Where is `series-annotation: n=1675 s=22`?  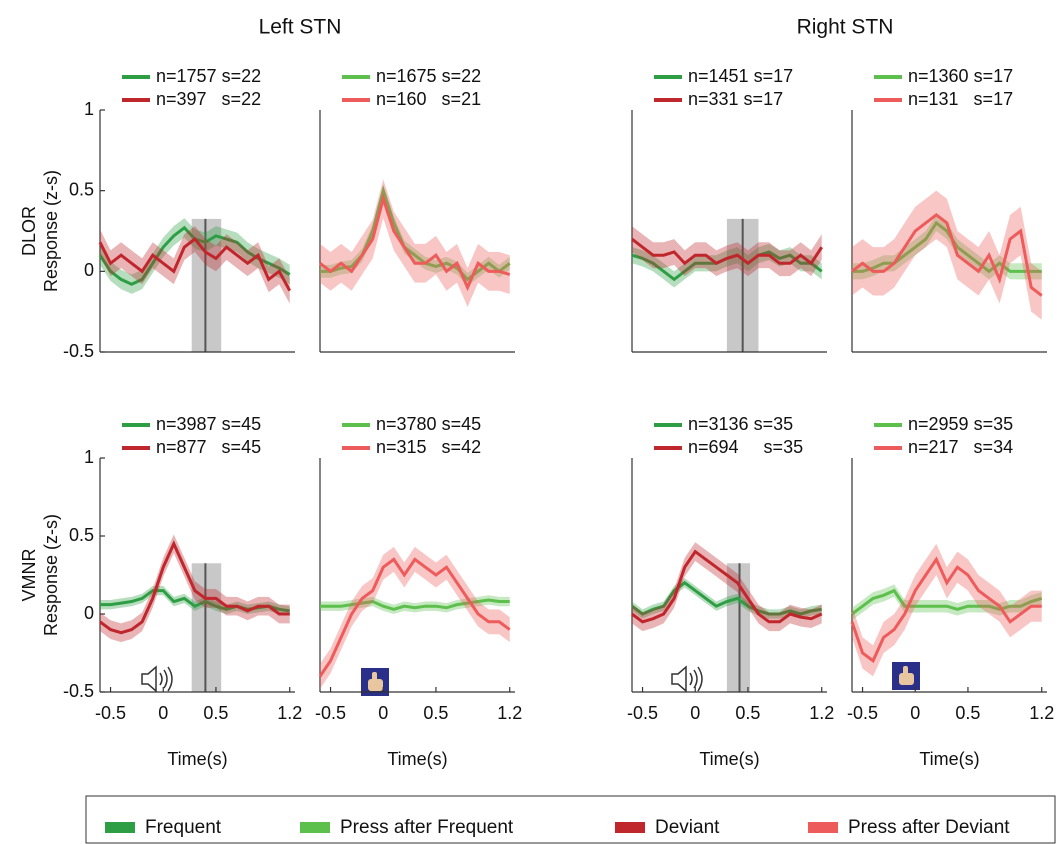 series-annotation: n=1675 s=22 is located at coordinates (428, 76).